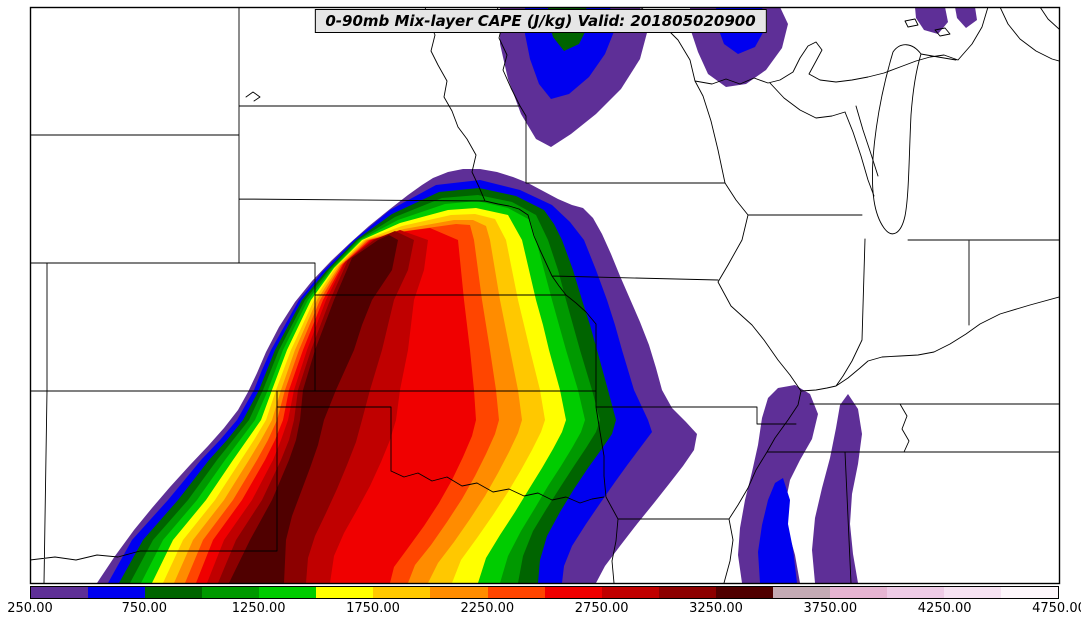  Describe the element at coordinates (716, 608) in the screenshot. I see `colorbar-tick-label: 3250.00` at that location.